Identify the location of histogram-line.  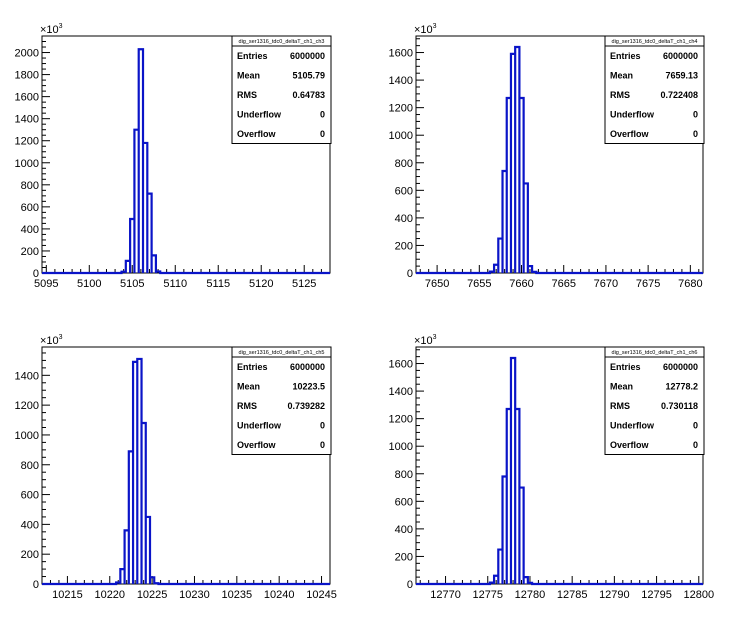
(559, 471).